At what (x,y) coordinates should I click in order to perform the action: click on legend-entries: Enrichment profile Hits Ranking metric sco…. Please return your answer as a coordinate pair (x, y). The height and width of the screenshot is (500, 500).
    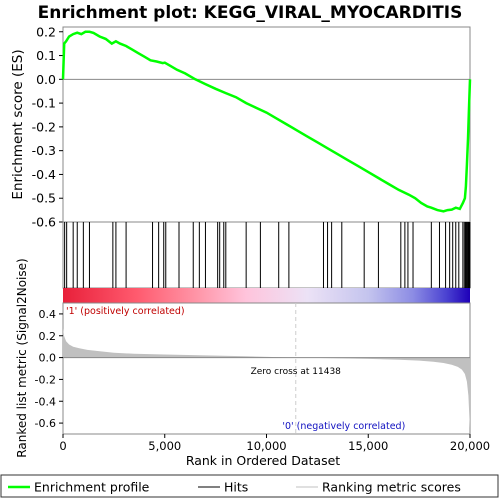
    Looking at the image, I should click on (234, 487).